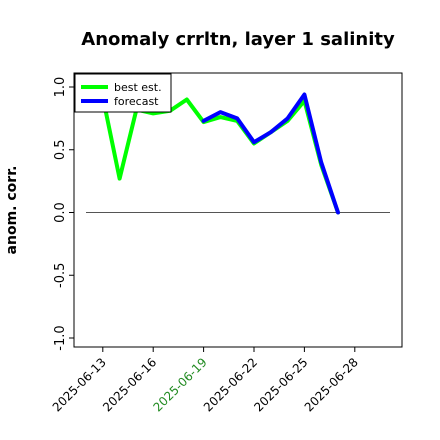 The height and width of the screenshot is (440, 440). I want to click on legend-box, so click(123, 93).